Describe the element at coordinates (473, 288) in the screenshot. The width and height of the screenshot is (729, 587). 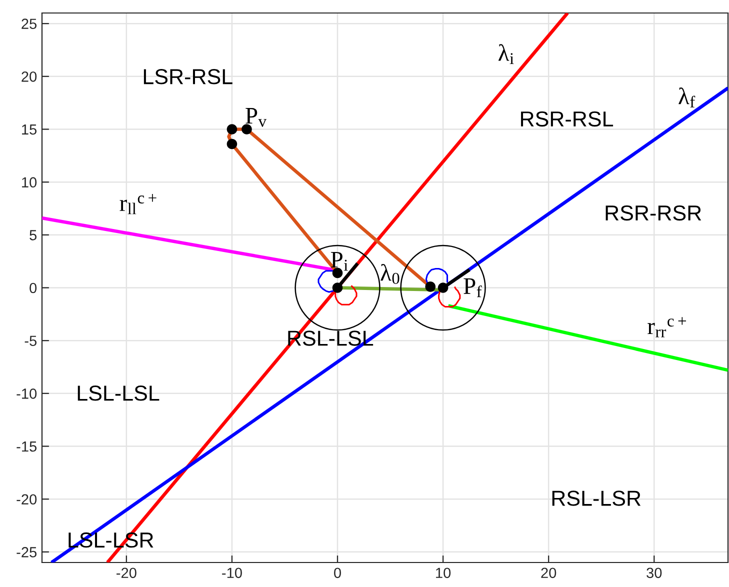
I see `annotation: P$_{f}$` at that location.